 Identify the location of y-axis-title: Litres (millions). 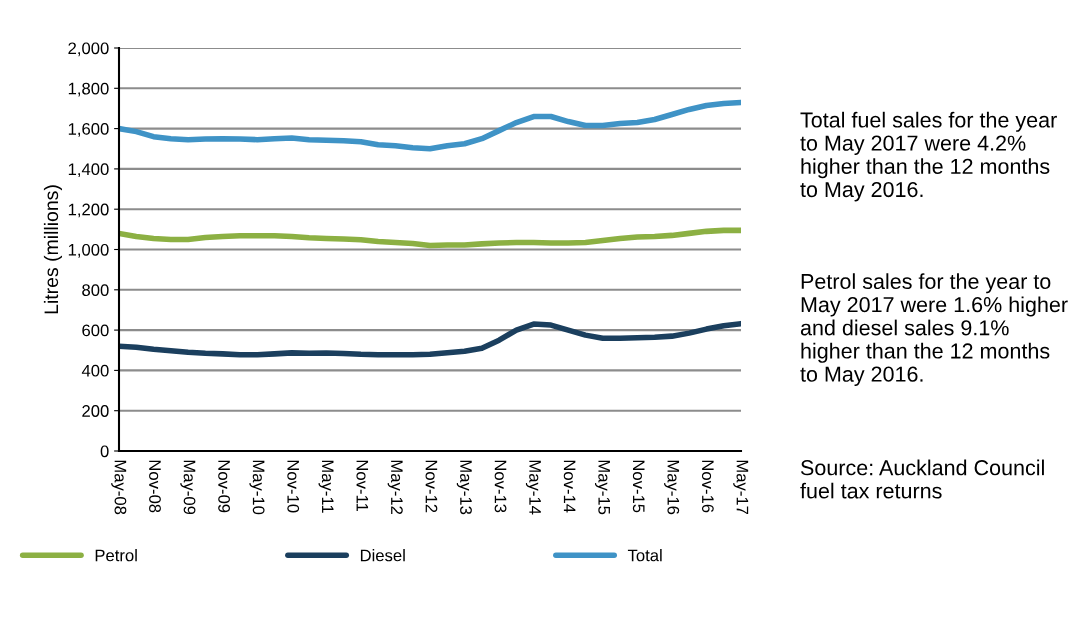
(53, 249).